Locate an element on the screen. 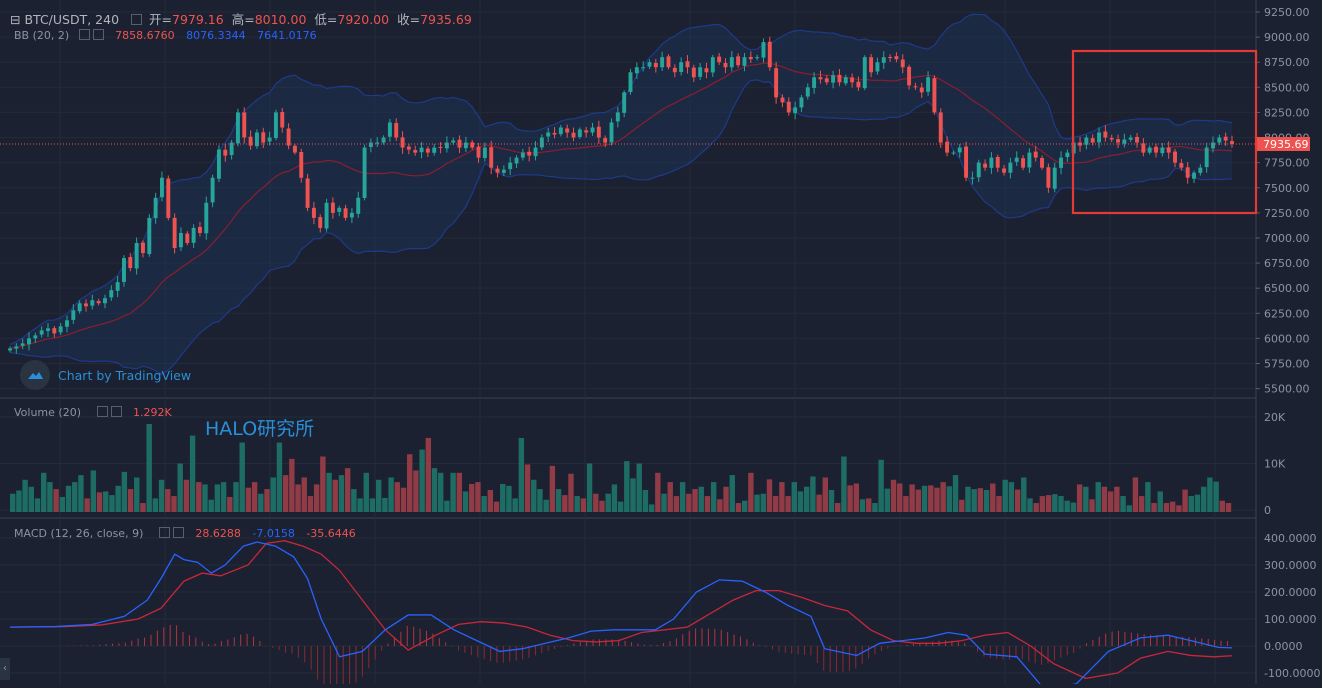 The height and width of the screenshot is (688, 1322). open-label: 开 is located at coordinates (155, 19).